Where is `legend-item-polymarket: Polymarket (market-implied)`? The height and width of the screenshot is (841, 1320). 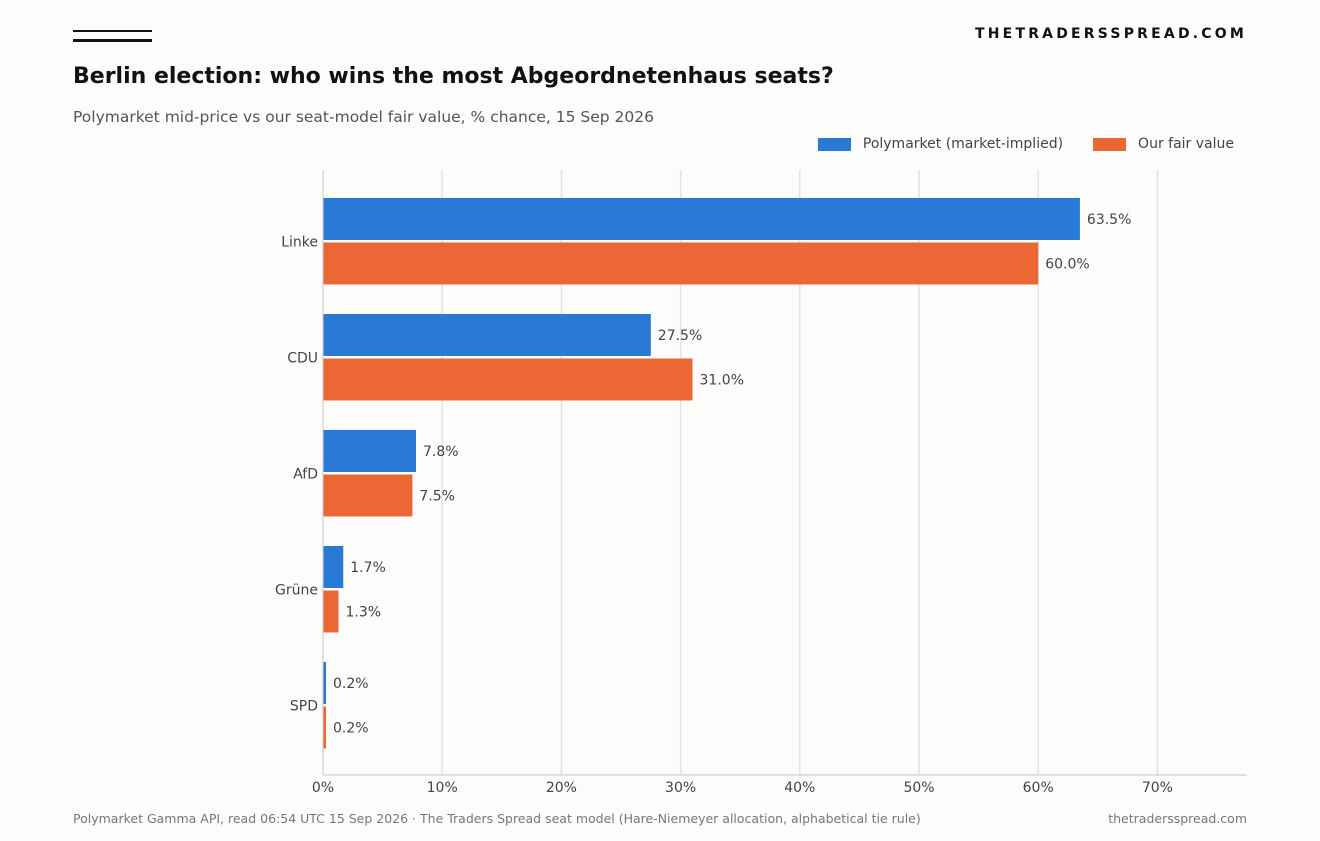 legend-item-polymarket: Polymarket (market-implied) is located at coordinates (940, 144).